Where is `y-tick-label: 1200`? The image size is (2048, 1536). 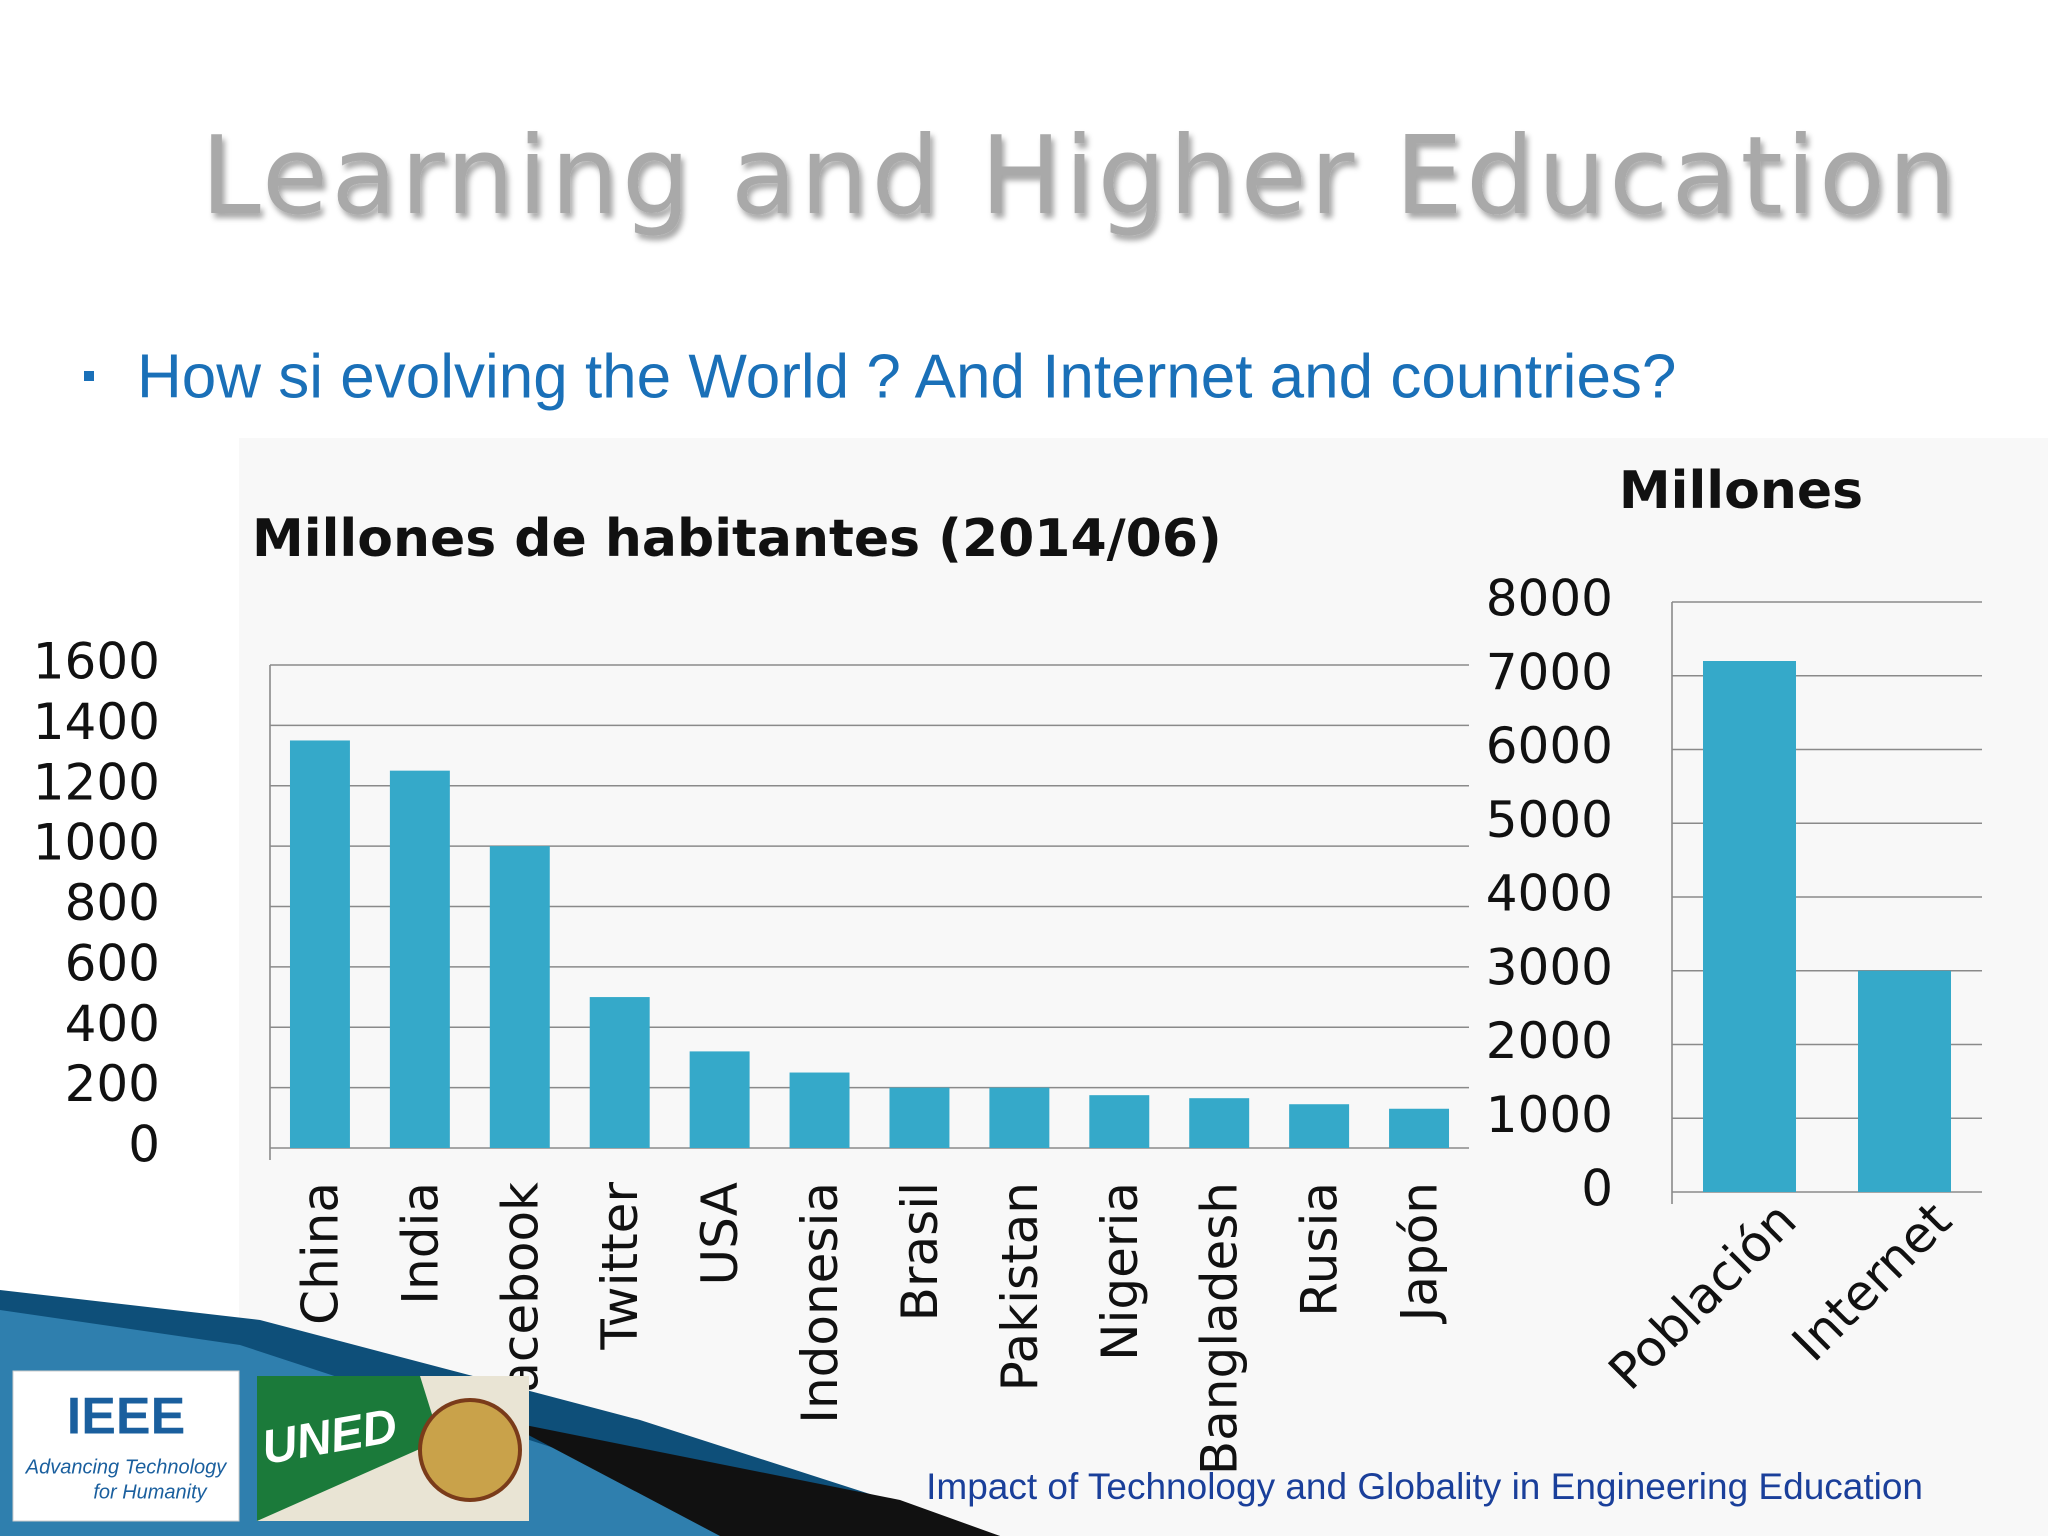
y-tick-label: 1200 is located at coordinates (96, 782).